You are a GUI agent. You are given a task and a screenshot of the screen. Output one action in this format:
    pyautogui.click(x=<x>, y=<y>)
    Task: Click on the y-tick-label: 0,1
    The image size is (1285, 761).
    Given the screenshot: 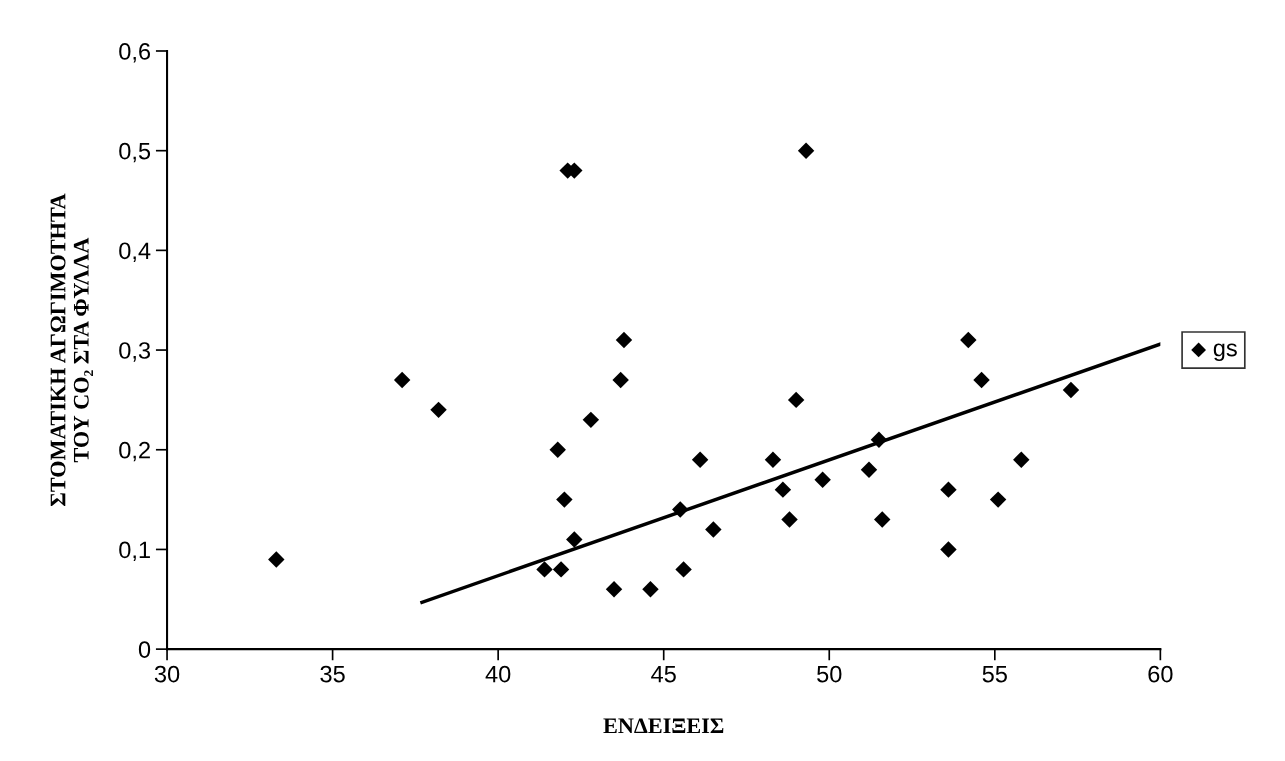 What is the action you would take?
    pyautogui.click(x=134, y=551)
    